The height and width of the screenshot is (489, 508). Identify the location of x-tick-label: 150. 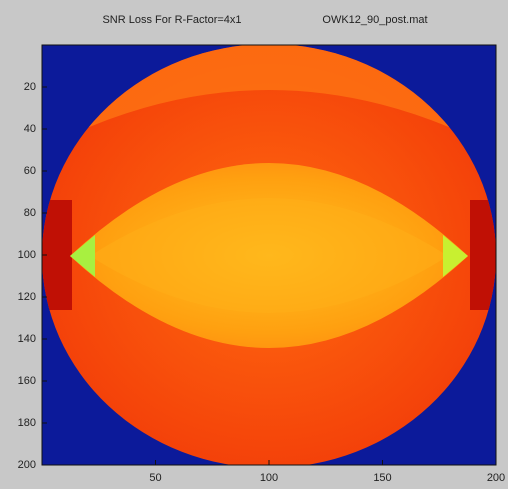
(382, 478).